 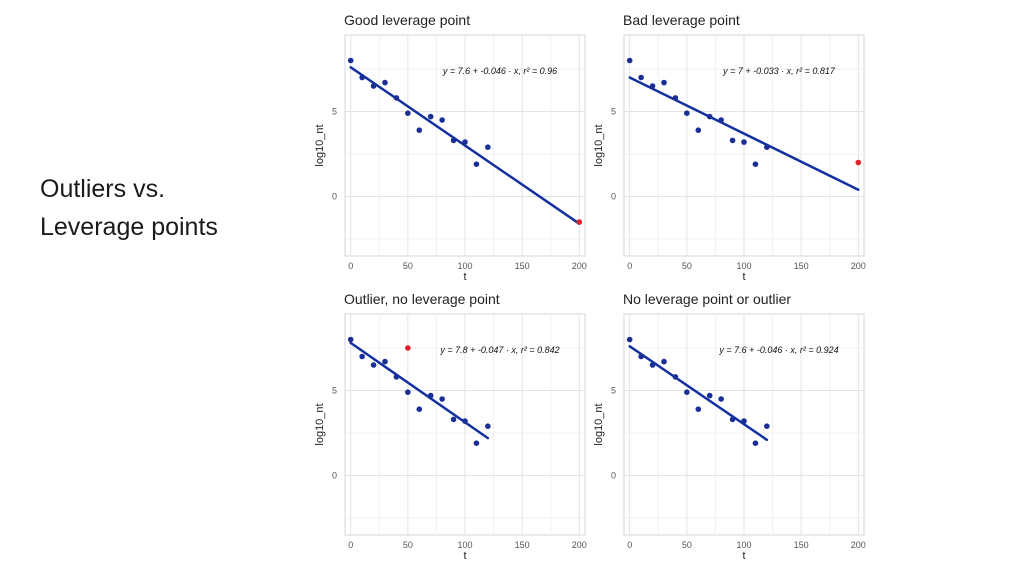 What do you see at coordinates (687, 266) in the screenshot?
I see `panel-2-x-tick-label: 50` at bounding box center [687, 266].